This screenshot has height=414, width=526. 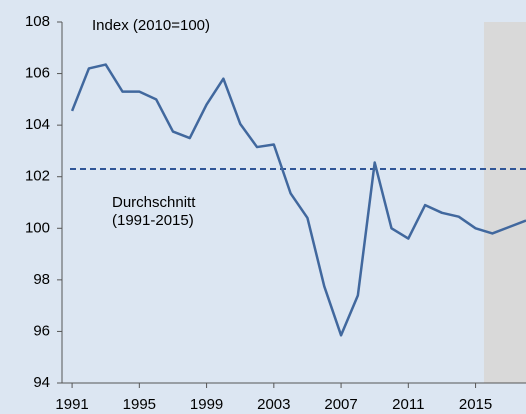 What do you see at coordinates (504, 202) in the screenshot?
I see `forecast-shade` at bounding box center [504, 202].